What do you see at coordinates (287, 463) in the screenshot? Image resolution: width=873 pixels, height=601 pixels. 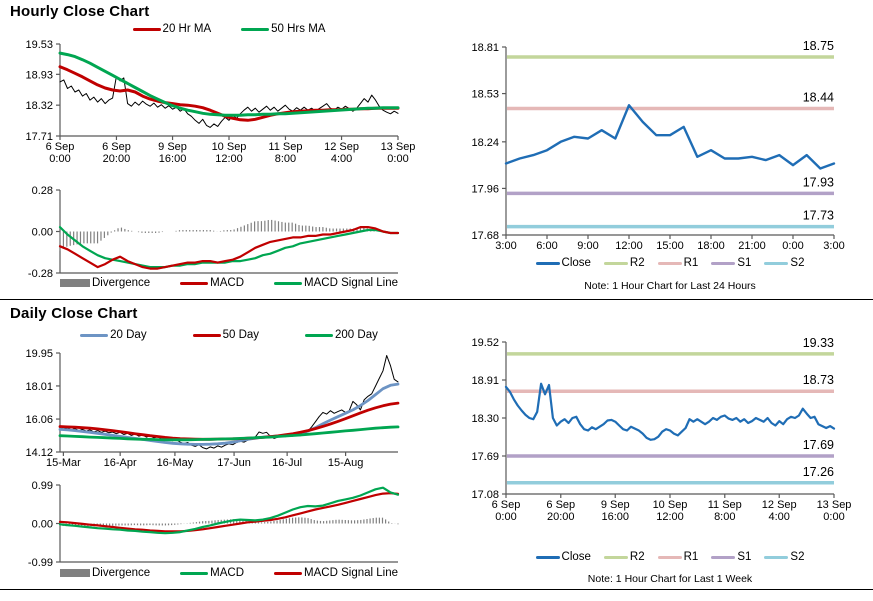 I see `svg-text: 16-Jul` at bounding box center [287, 463].